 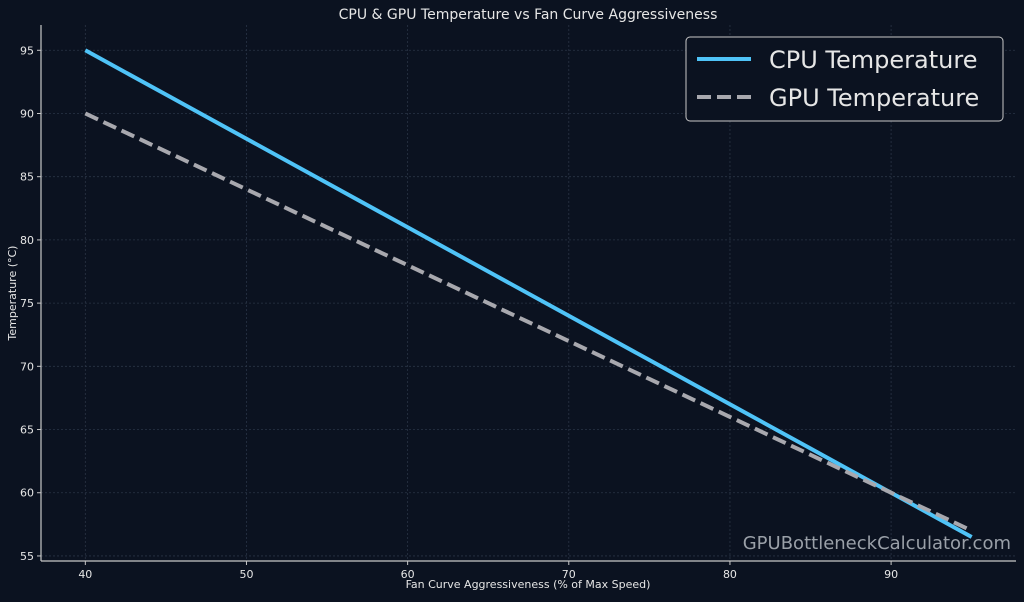 What do you see at coordinates (877, 543) in the screenshot?
I see `watermark: GPUBottleneckCalculator.com` at bounding box center [877, 543].